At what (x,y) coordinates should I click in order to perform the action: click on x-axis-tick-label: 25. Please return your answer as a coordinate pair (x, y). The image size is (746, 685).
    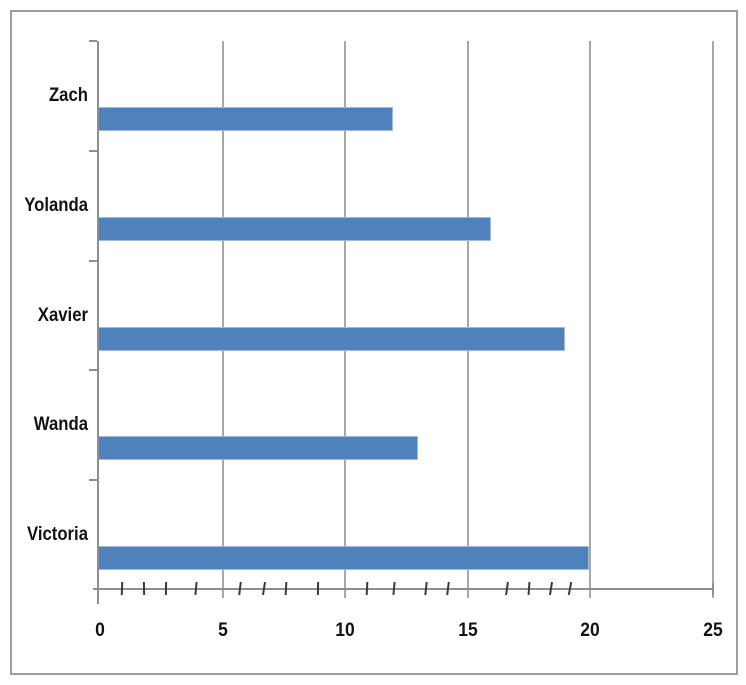
    Looking at the image, I should click on (713, 630).